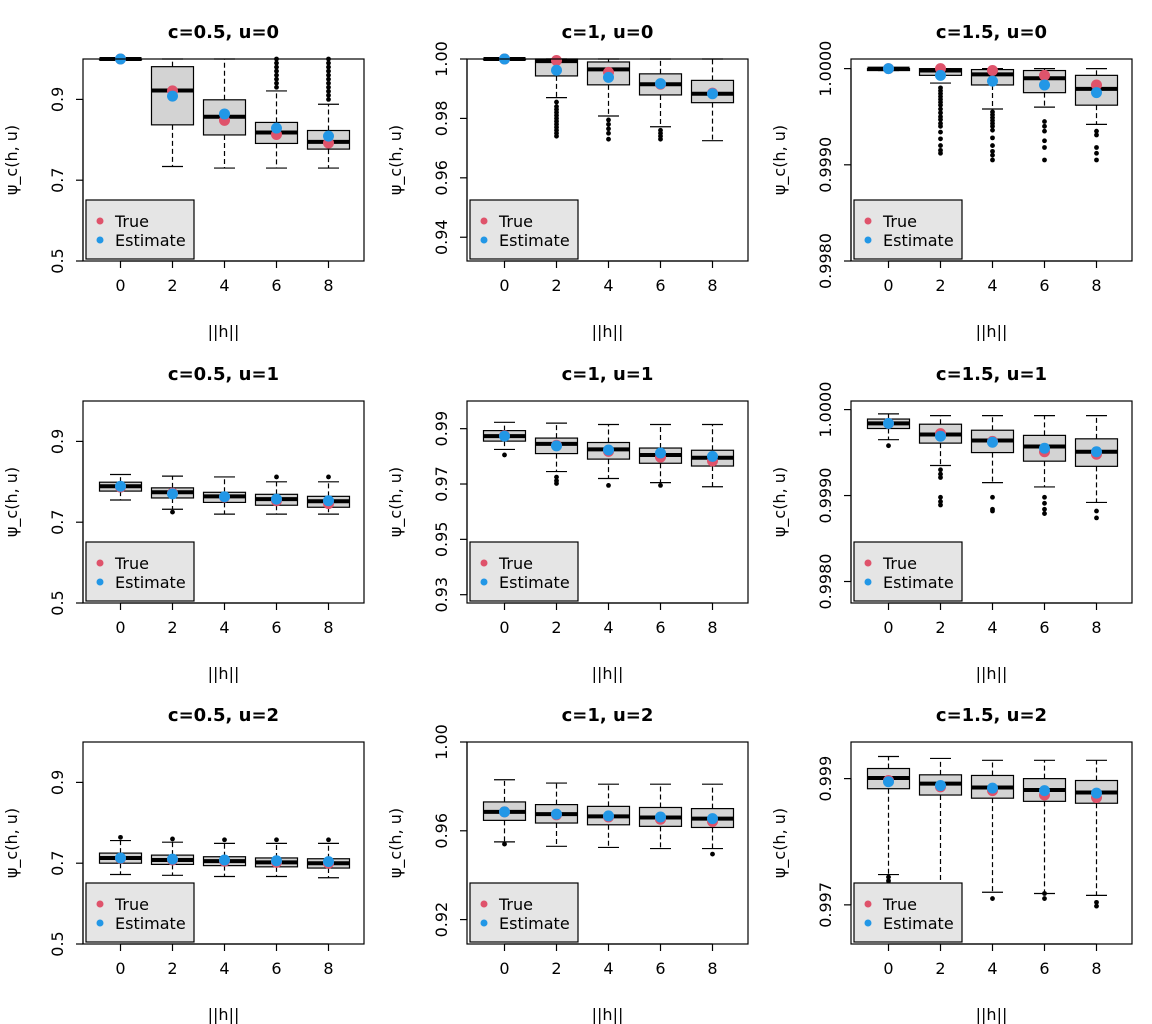  What do you see at coordinates (825, 261) in the screenshot?
I see `y-tick-label: 0.9980` at bounding box center [825, 261].